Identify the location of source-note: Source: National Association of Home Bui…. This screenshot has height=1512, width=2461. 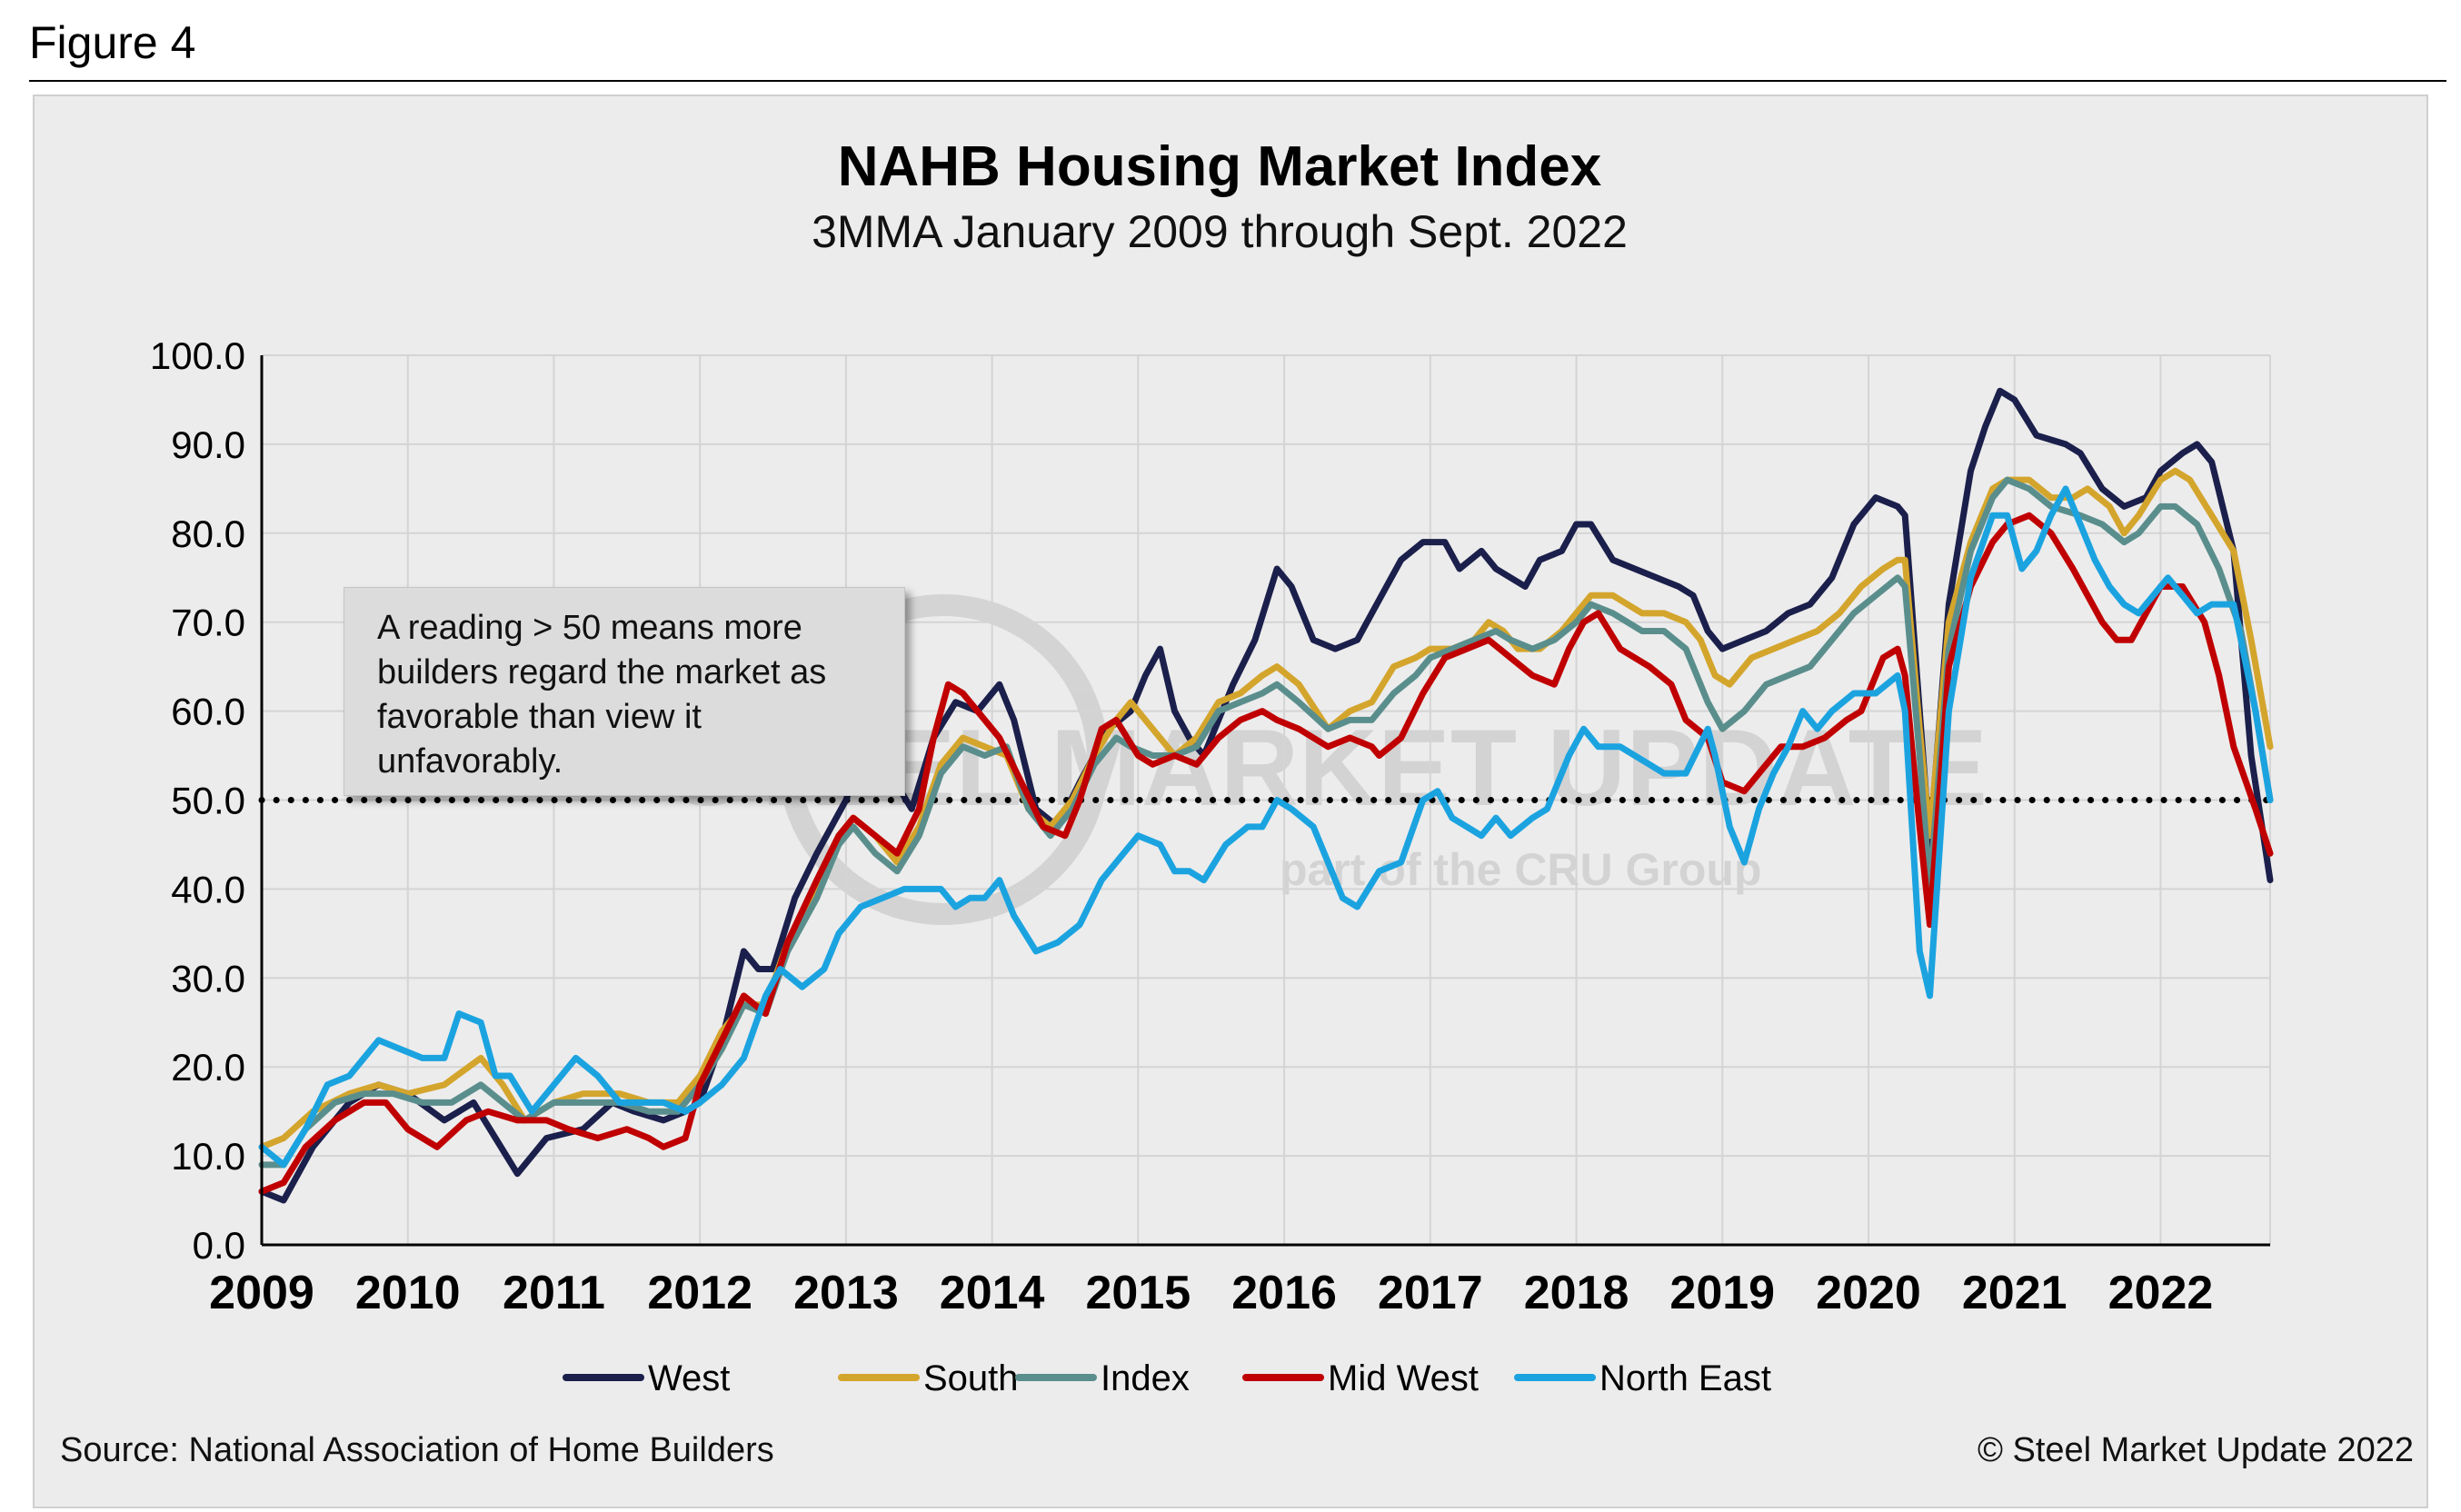
(417, 1450).